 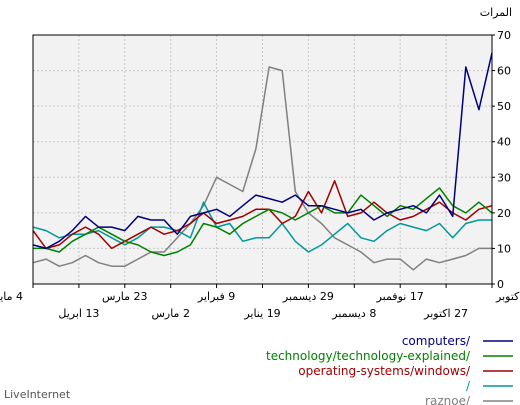 I want to click on legend-entry-label: technology/technology-explained/, so click(x=368, y=356).